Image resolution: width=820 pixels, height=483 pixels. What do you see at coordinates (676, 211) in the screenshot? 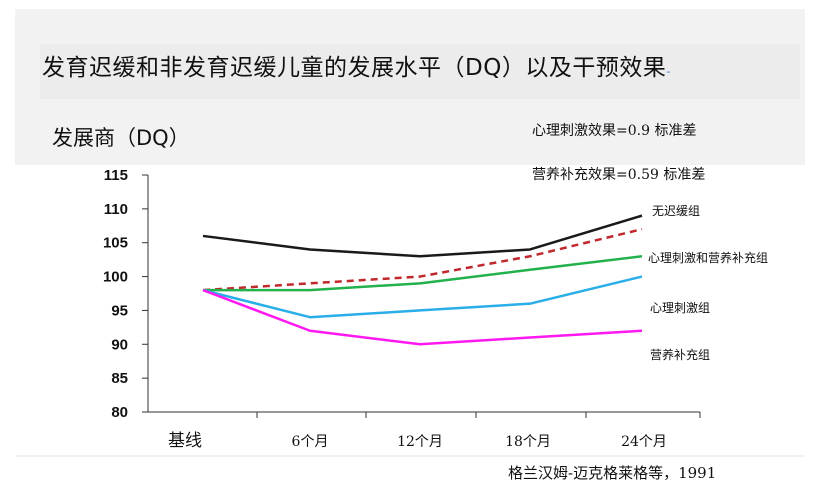
I see `series-end-label: 无迟缓组` at bounding box center [676, 211].